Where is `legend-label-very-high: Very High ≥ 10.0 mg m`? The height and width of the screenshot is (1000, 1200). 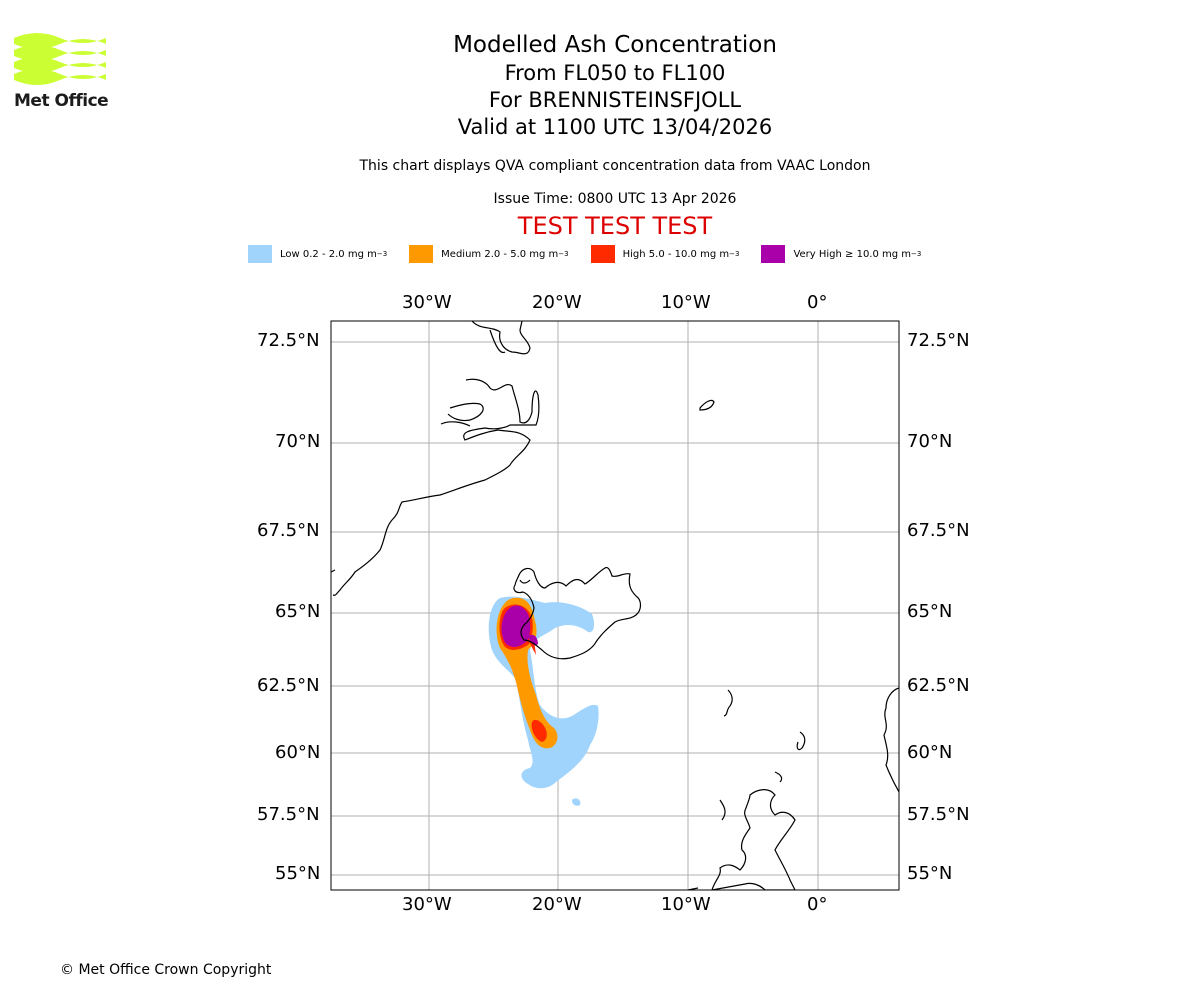
legend-label-very-high: Very High ≥ 10.0 mg m is located at coordinates (852, 254).